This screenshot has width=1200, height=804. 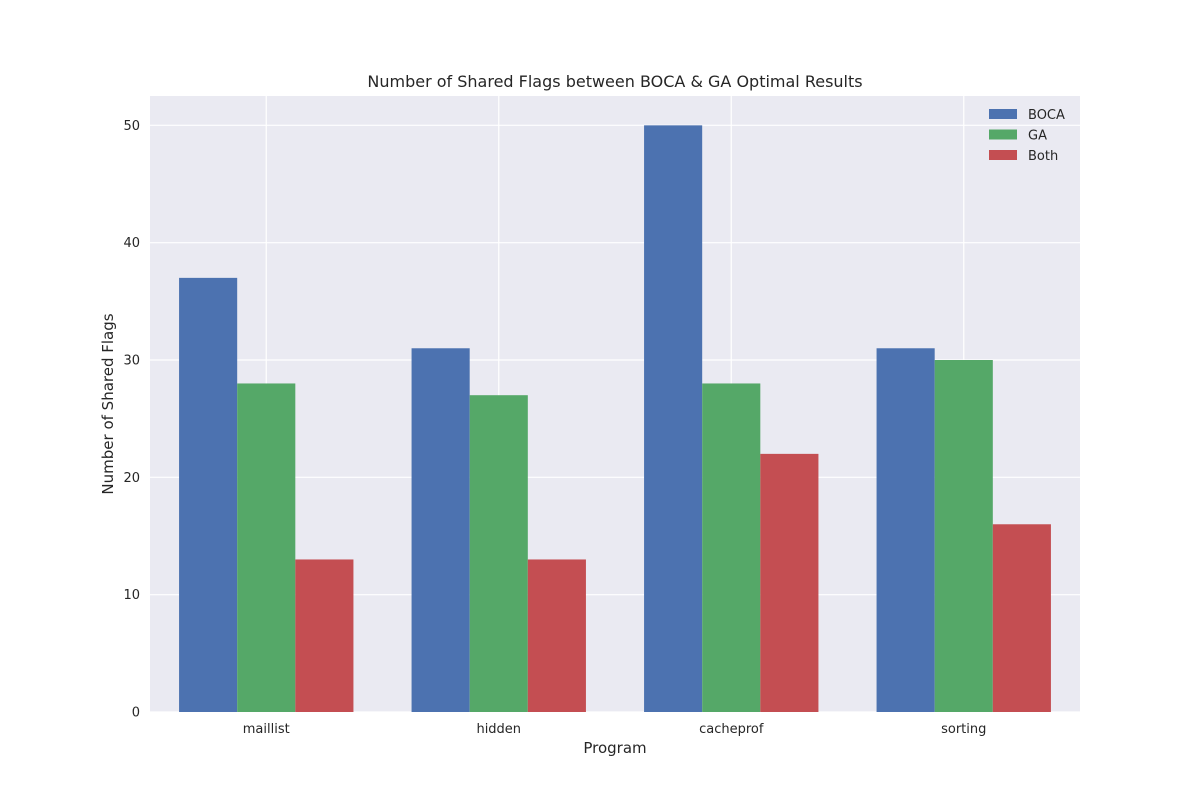 What do you see at coordinates (131, 243) in the screenshot?
I see `y-tick-label: 40` at bounding box center [131, 243].